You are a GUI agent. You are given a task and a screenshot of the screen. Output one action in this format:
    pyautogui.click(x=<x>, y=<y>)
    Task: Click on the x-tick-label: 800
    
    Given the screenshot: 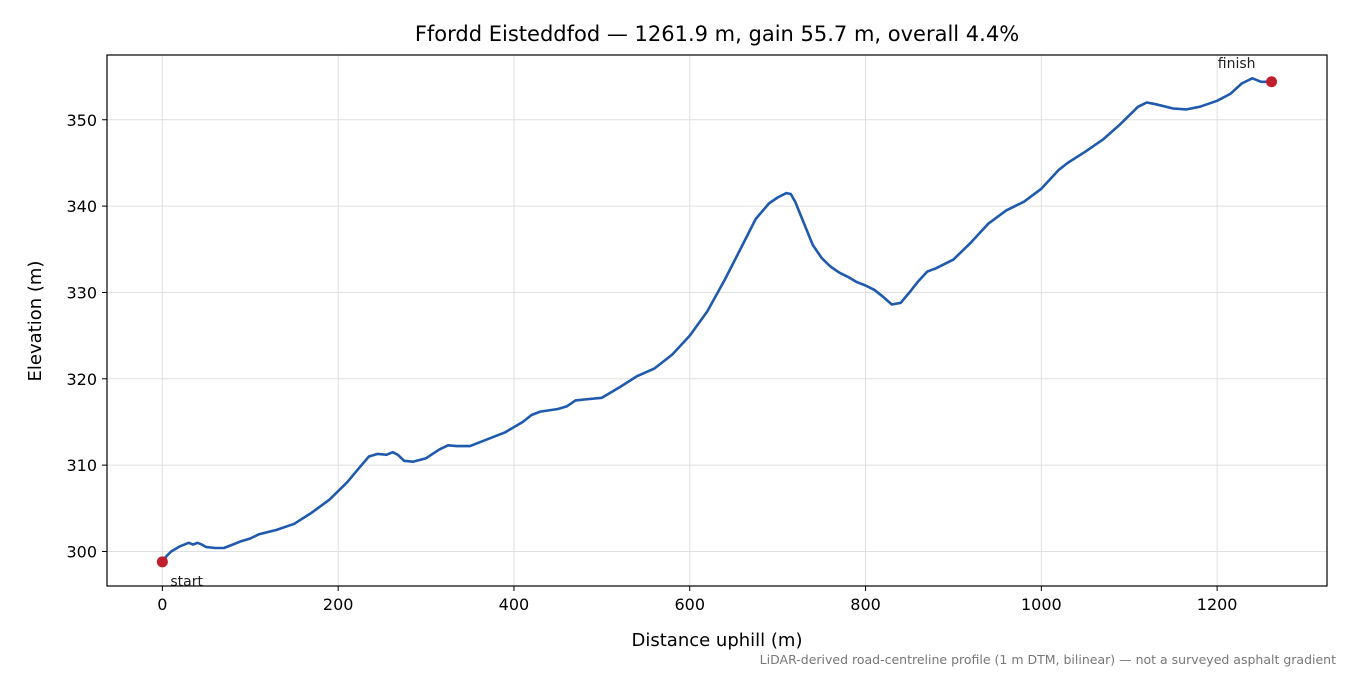 What is the action you would take?
    pyautogui.click(x=865, y=604)
    